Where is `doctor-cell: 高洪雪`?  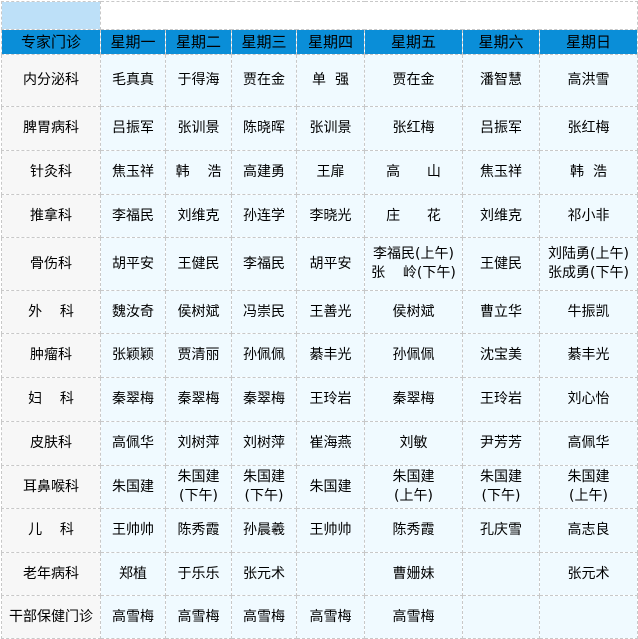 doctor-cell: 高洪雪 is located at coordinates (588, 80).